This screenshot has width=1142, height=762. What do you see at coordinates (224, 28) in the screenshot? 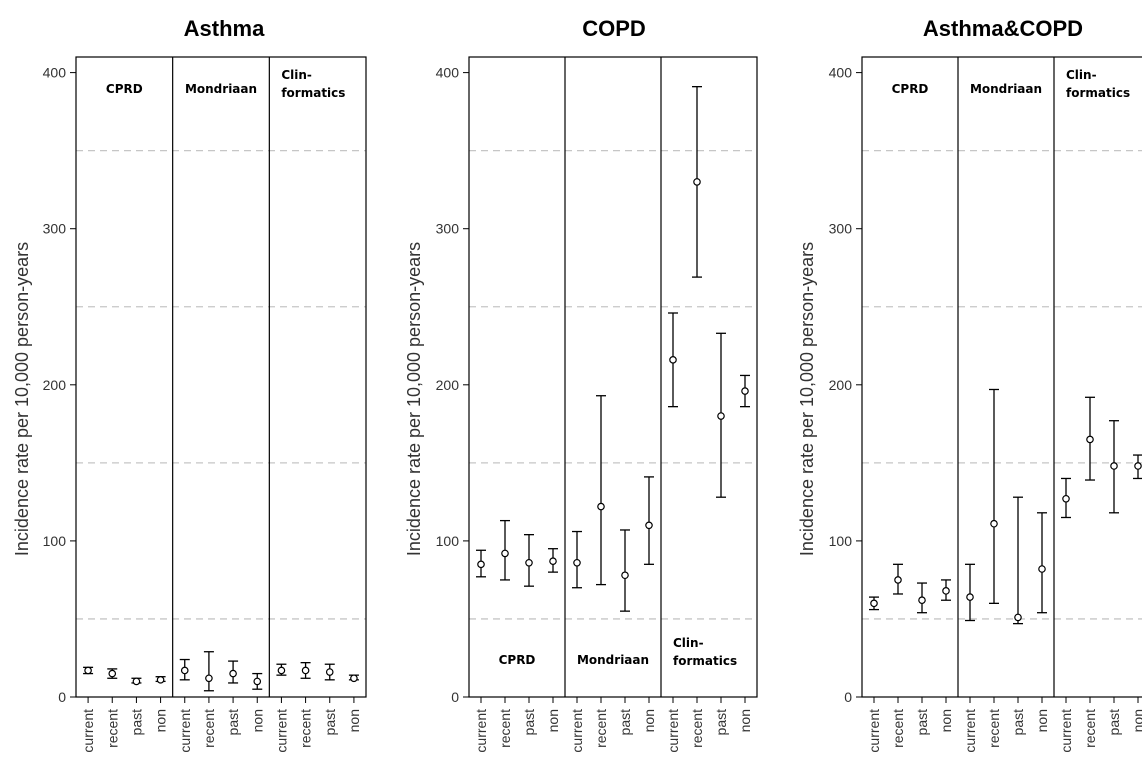
I see `panel-title: Asthma` at bounding box center [224, 28].